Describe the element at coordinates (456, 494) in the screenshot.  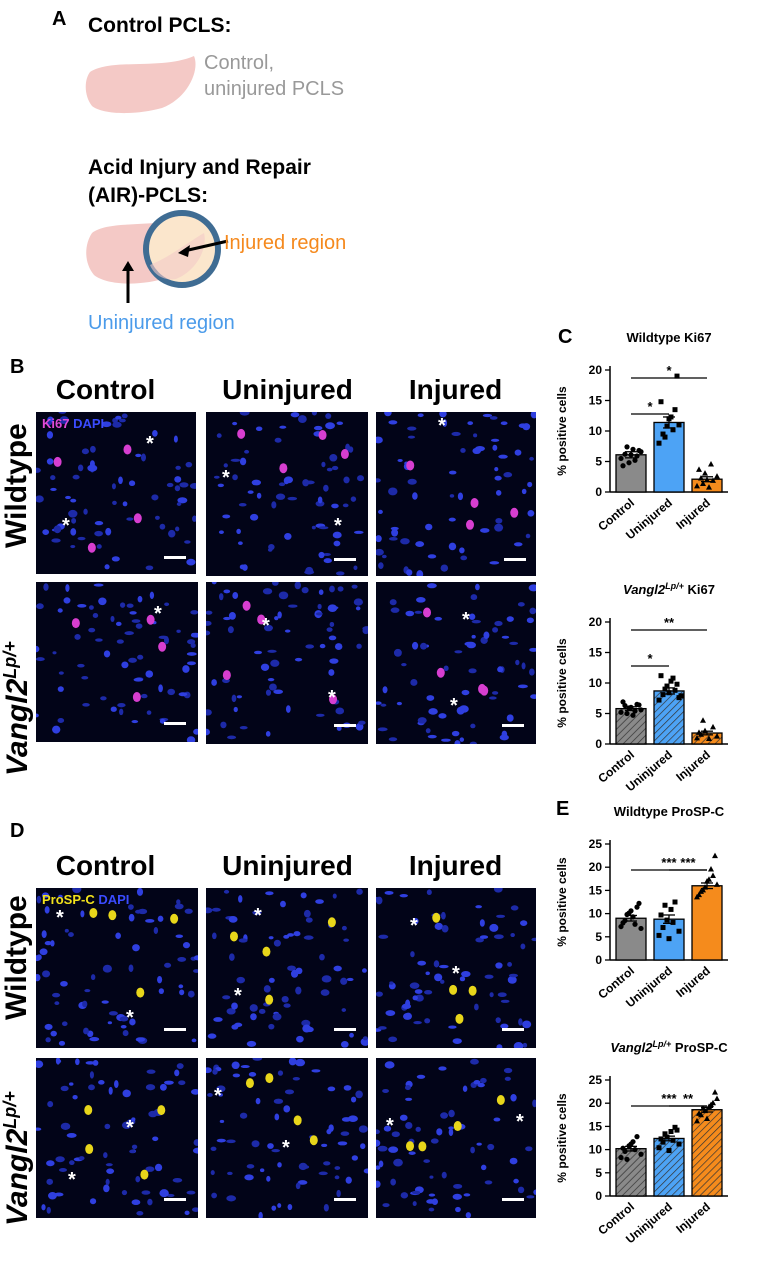
I see `b-micro-wt-injured: *` at that location.